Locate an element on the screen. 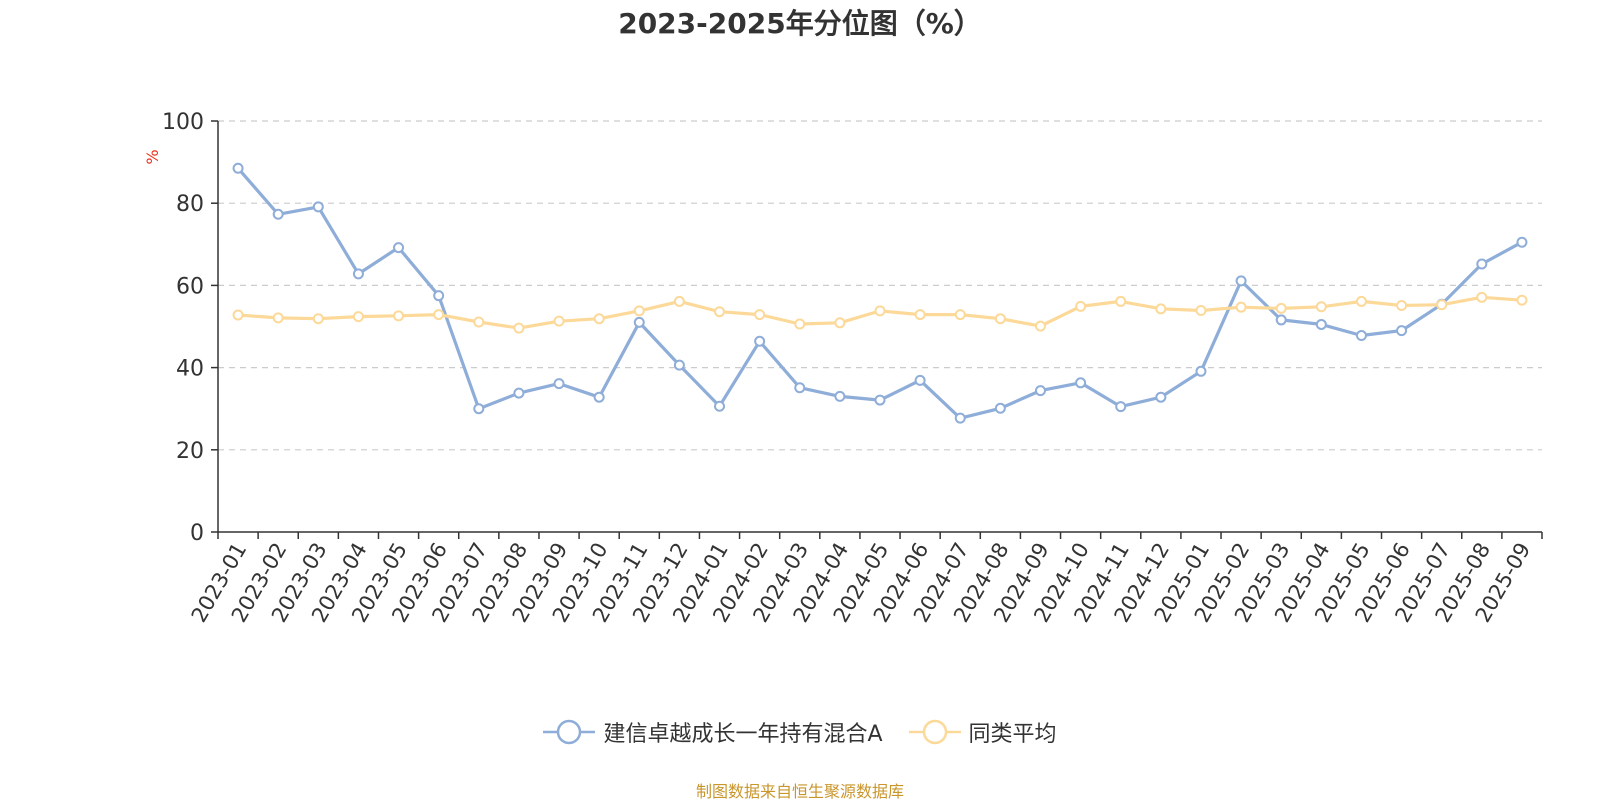  y-tick-label: 20 is located at coordinates (190, 451).